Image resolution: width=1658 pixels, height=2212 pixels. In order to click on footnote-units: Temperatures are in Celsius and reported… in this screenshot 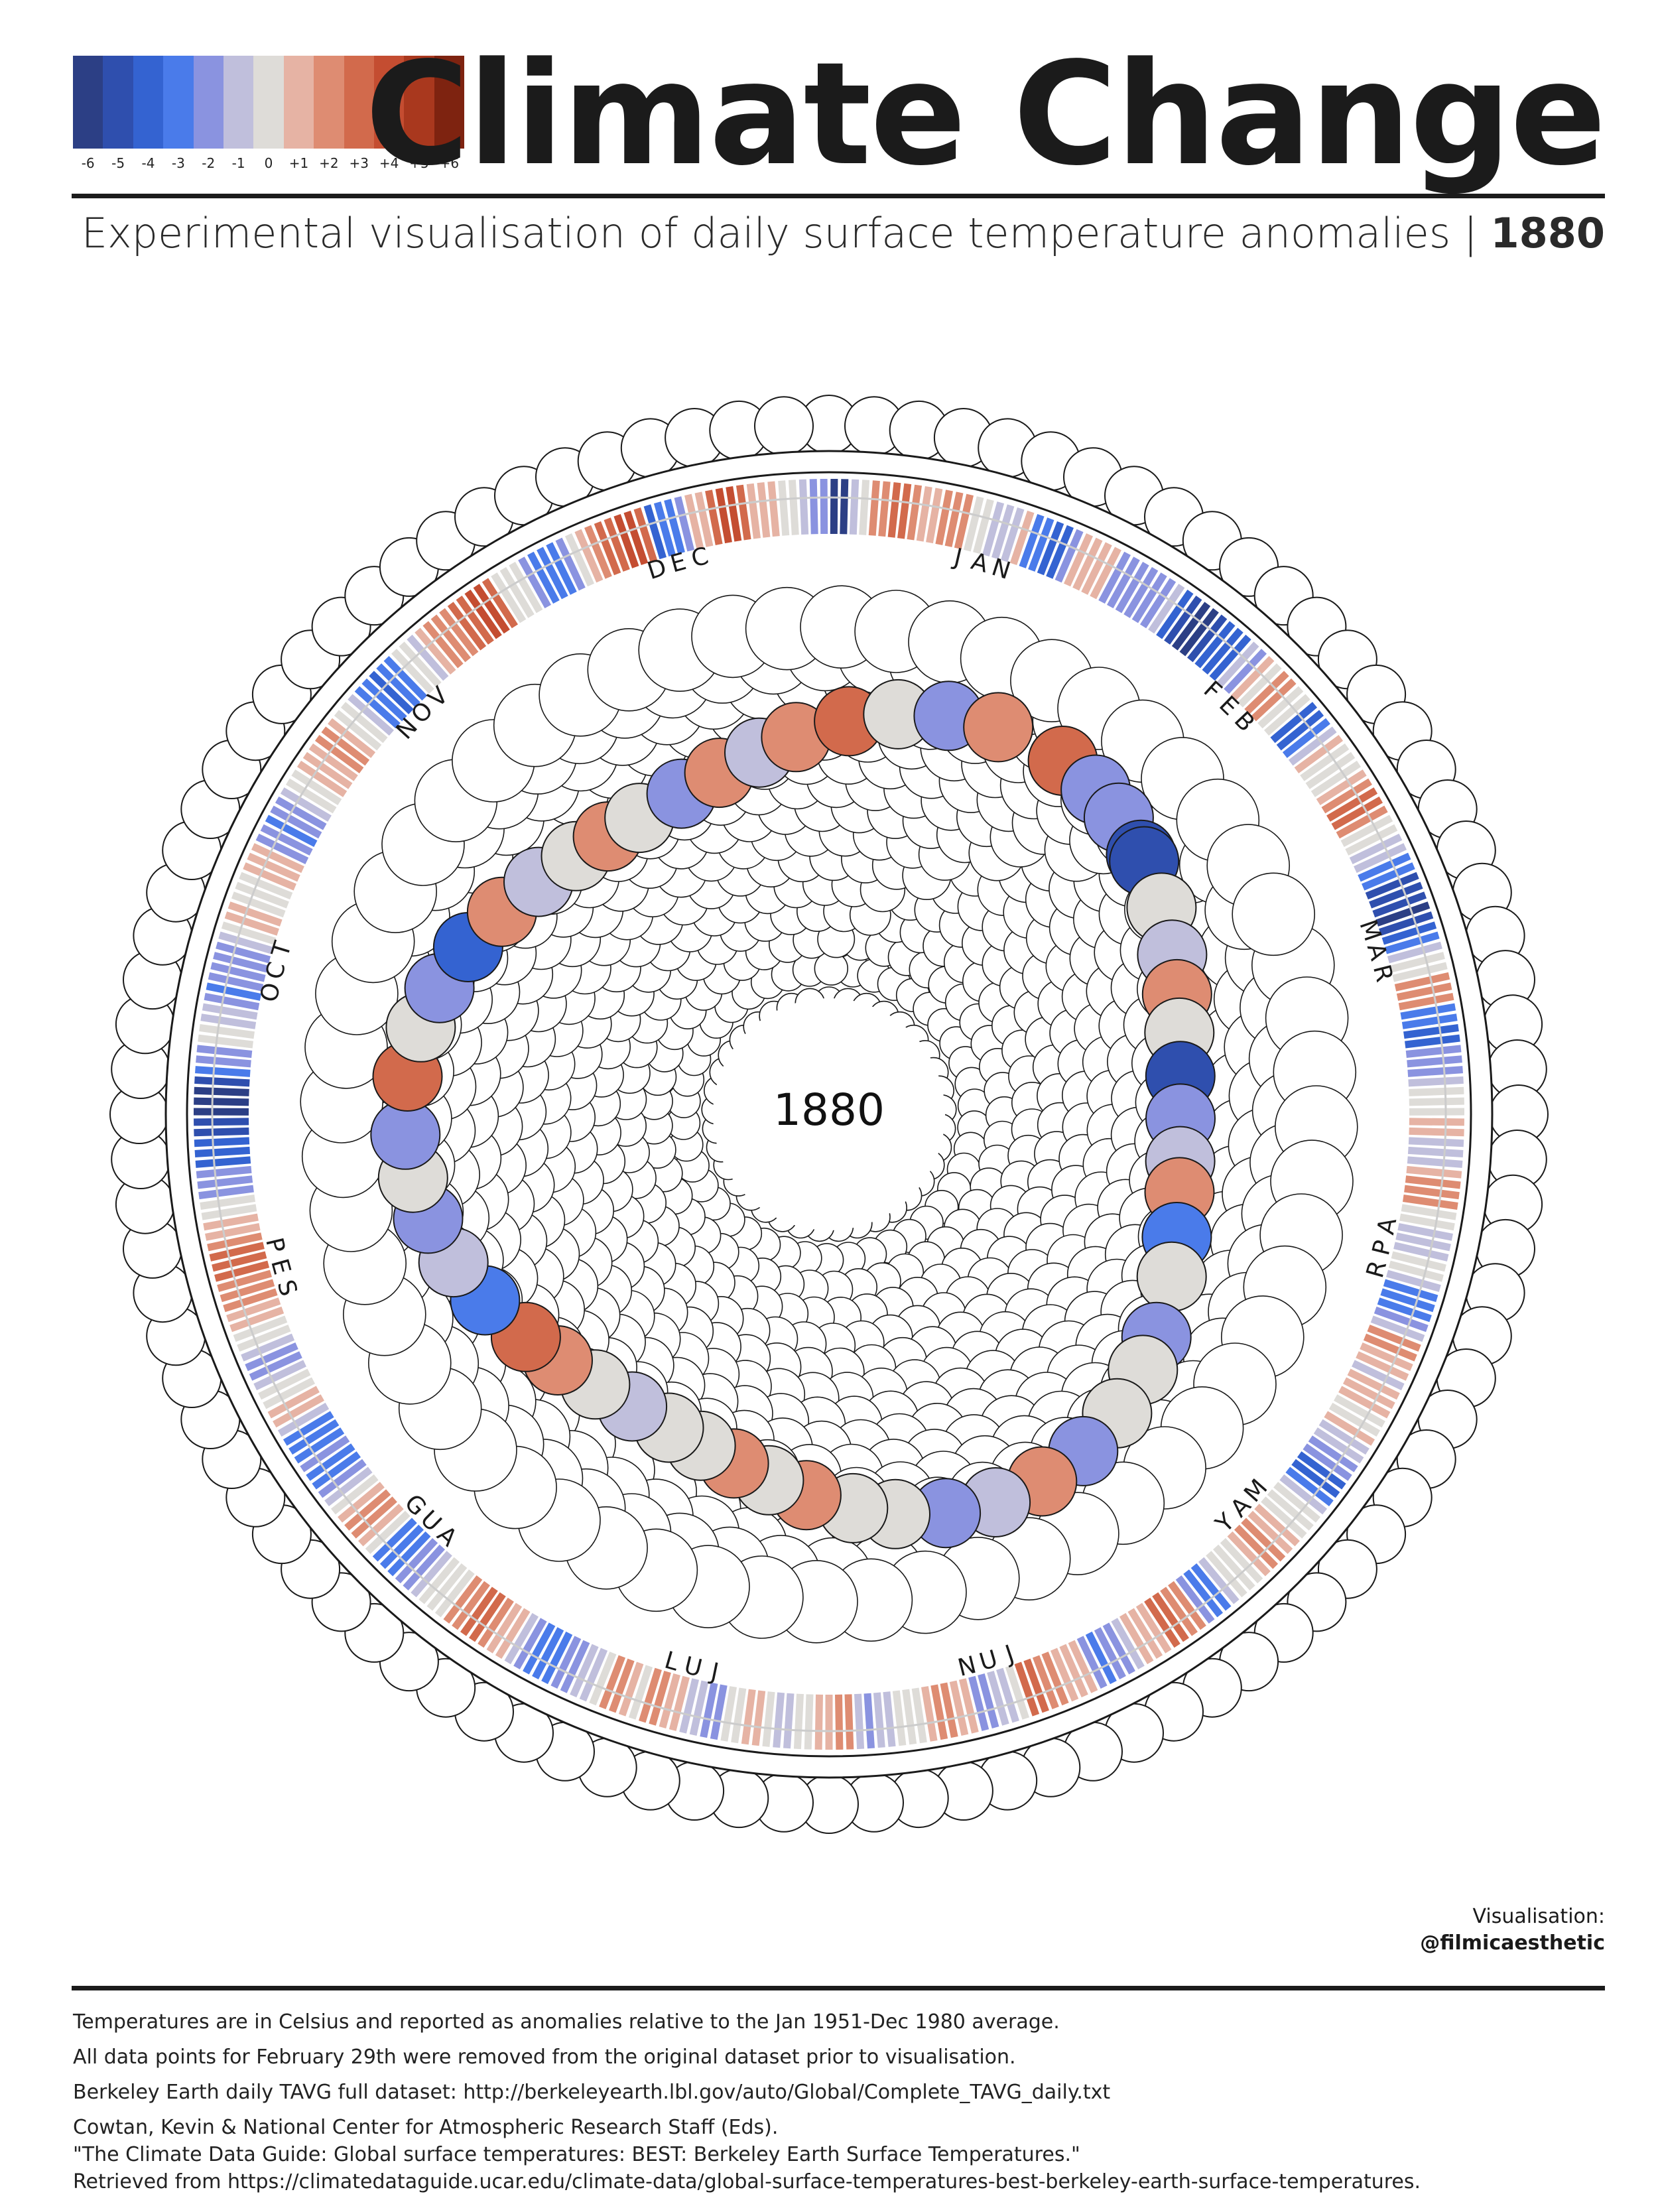, I will do `click(566, 2022)`.